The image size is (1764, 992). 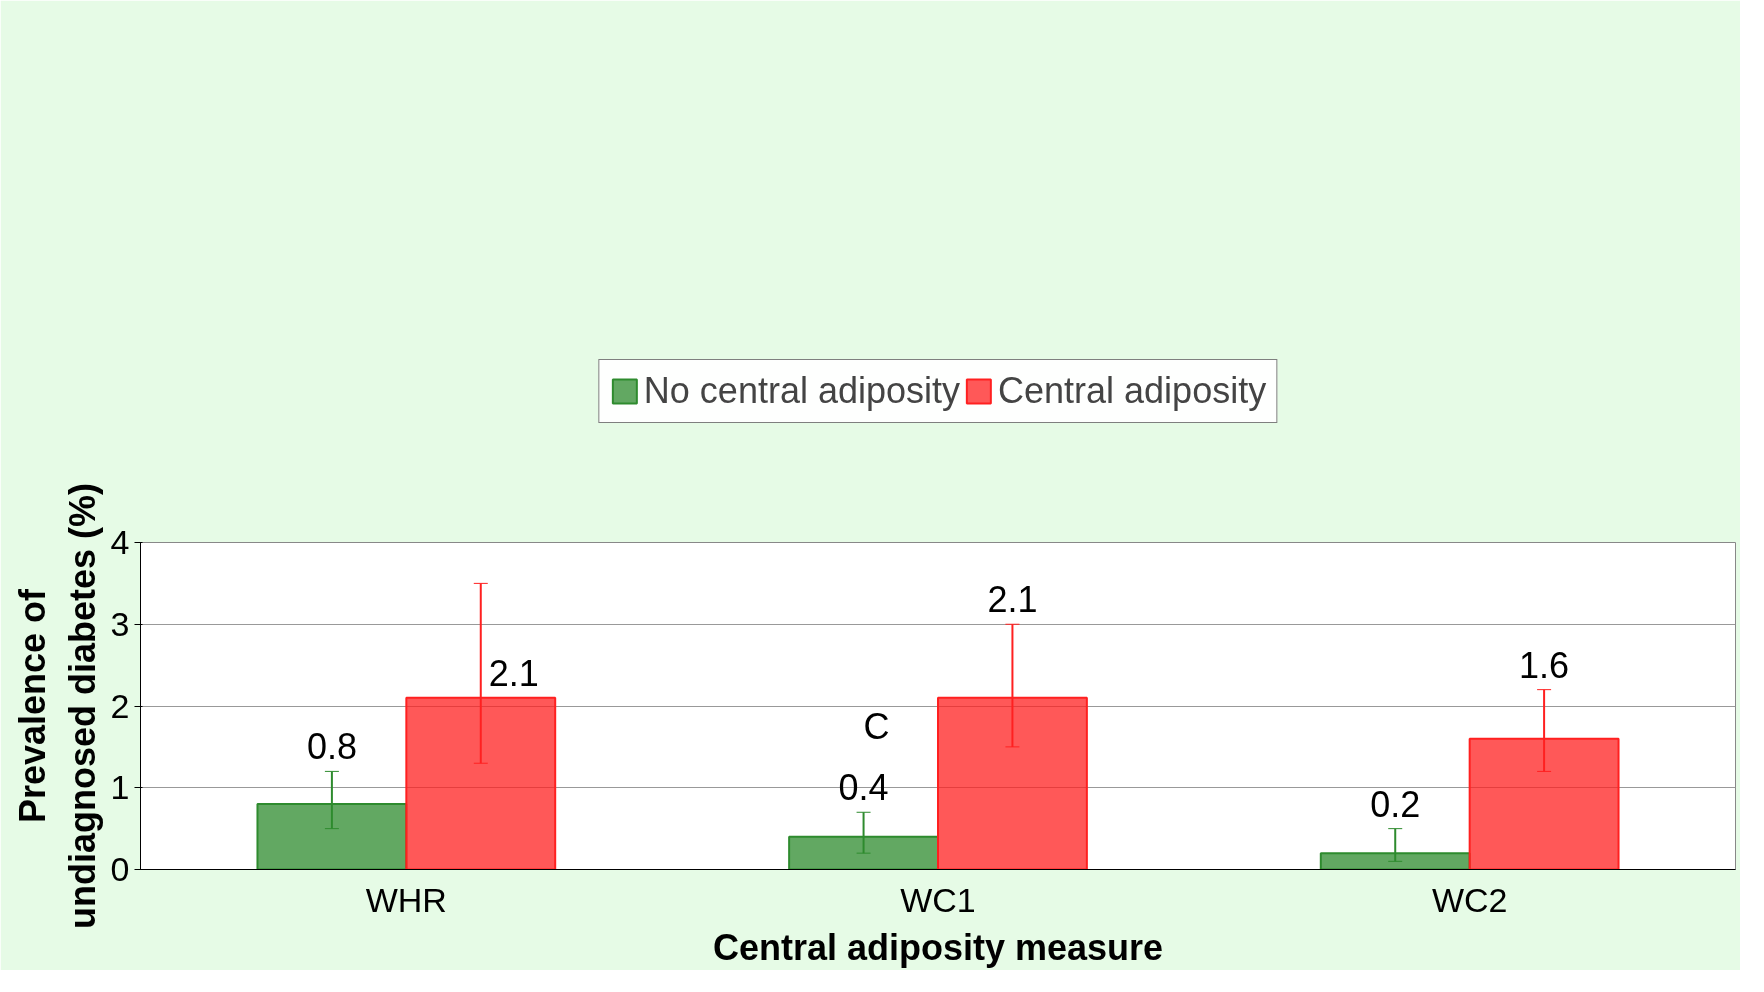 I want to click on legend-label: Central adiposity, so click(x=1132, y=390).